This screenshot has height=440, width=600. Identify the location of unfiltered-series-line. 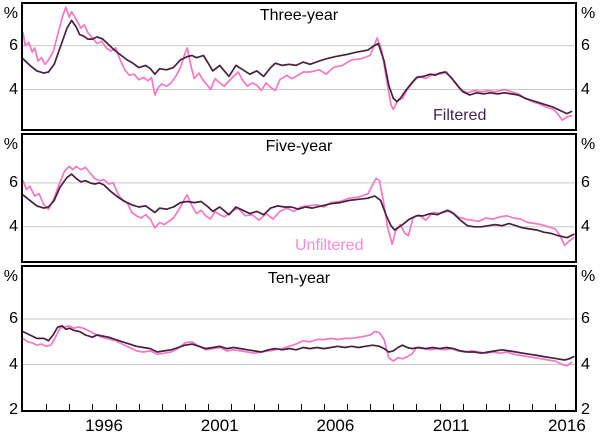
(298, 346).